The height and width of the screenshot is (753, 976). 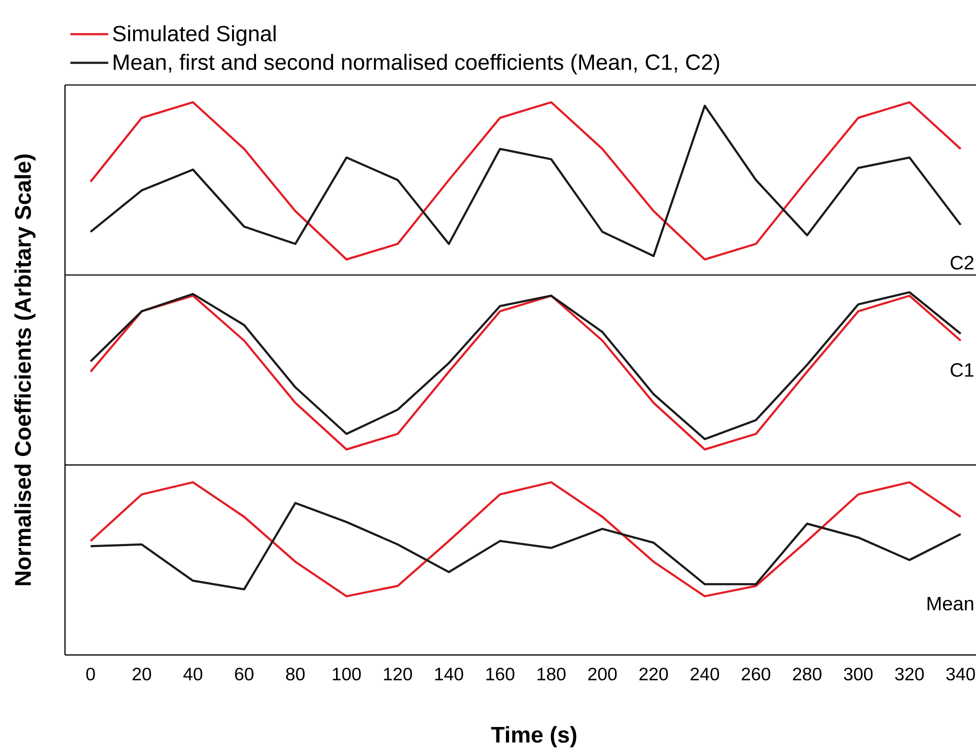 I want to click on x-tick-label: 300, so click(x=858, y=674).